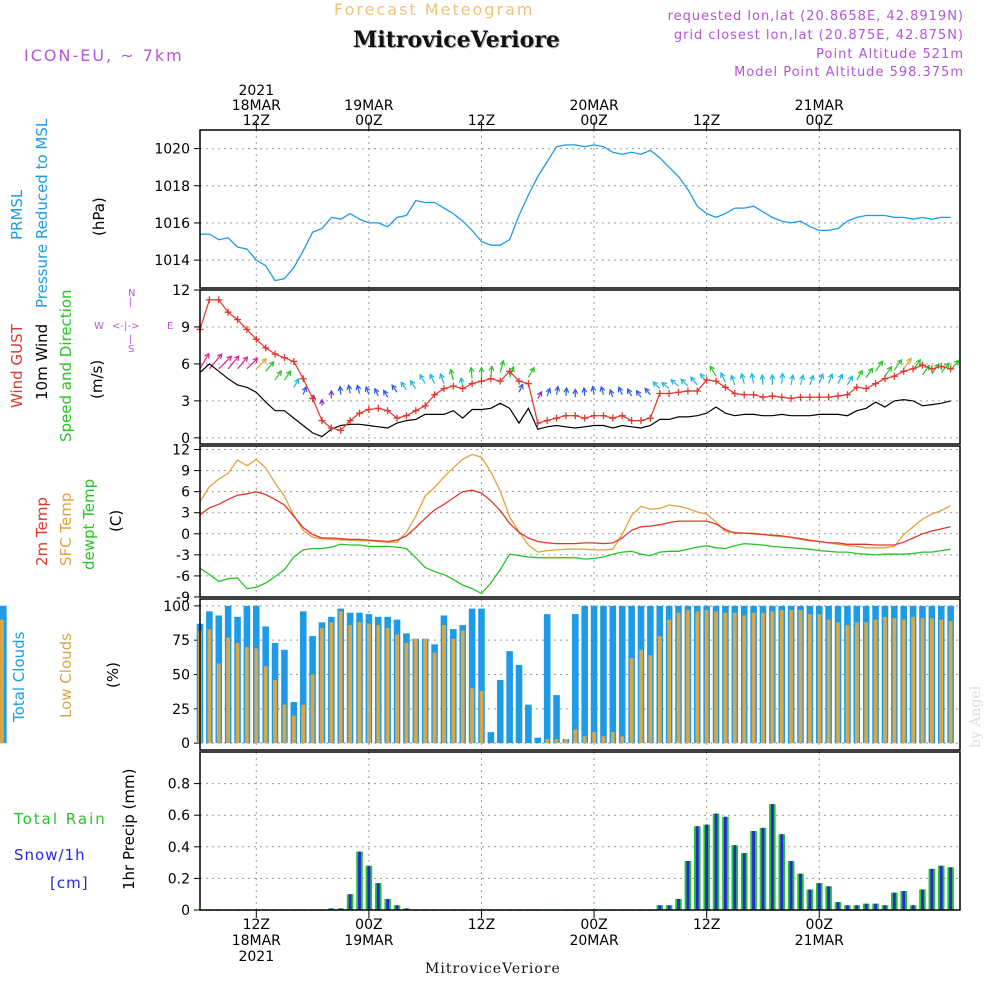  Describe the element at coordinates (179, 785) in the screenshot. I see `ytick-label: 0.8` at that location.